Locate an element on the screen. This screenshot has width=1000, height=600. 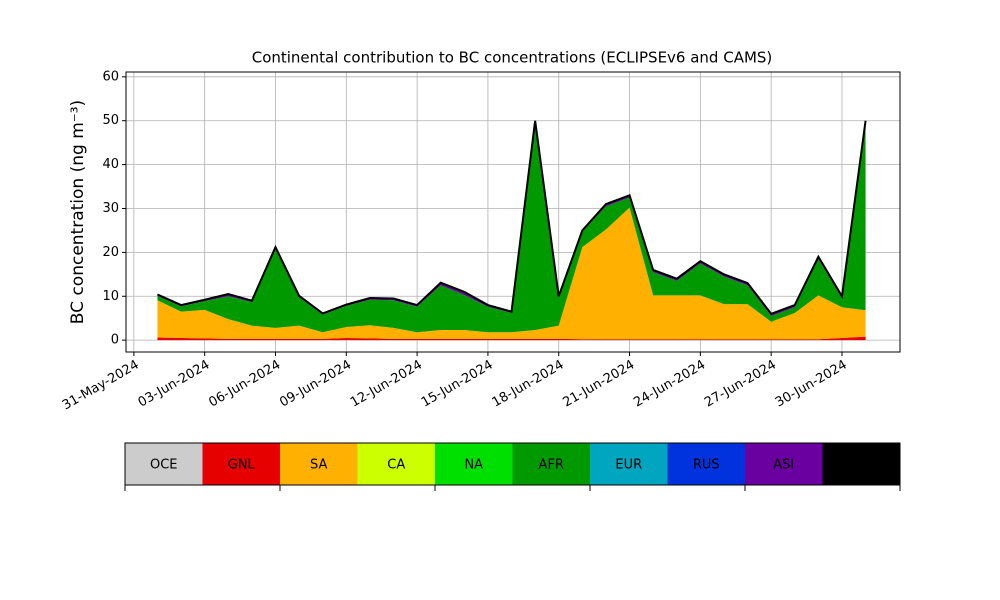
legend-label: SA is located at coordinates (318, 465).